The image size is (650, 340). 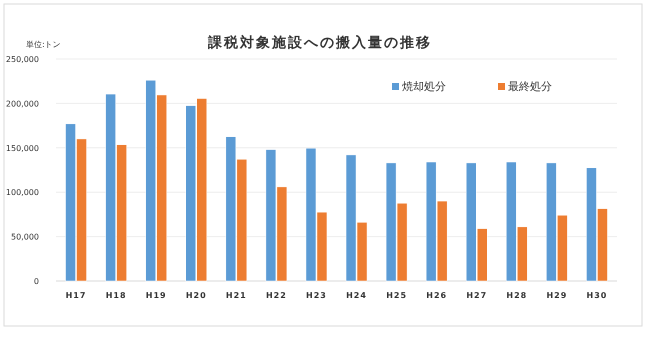 What do you see at coordinates (116, 295) in the screenshot?
I see `x-tick-label: H18` at bounding box center [116, 295].